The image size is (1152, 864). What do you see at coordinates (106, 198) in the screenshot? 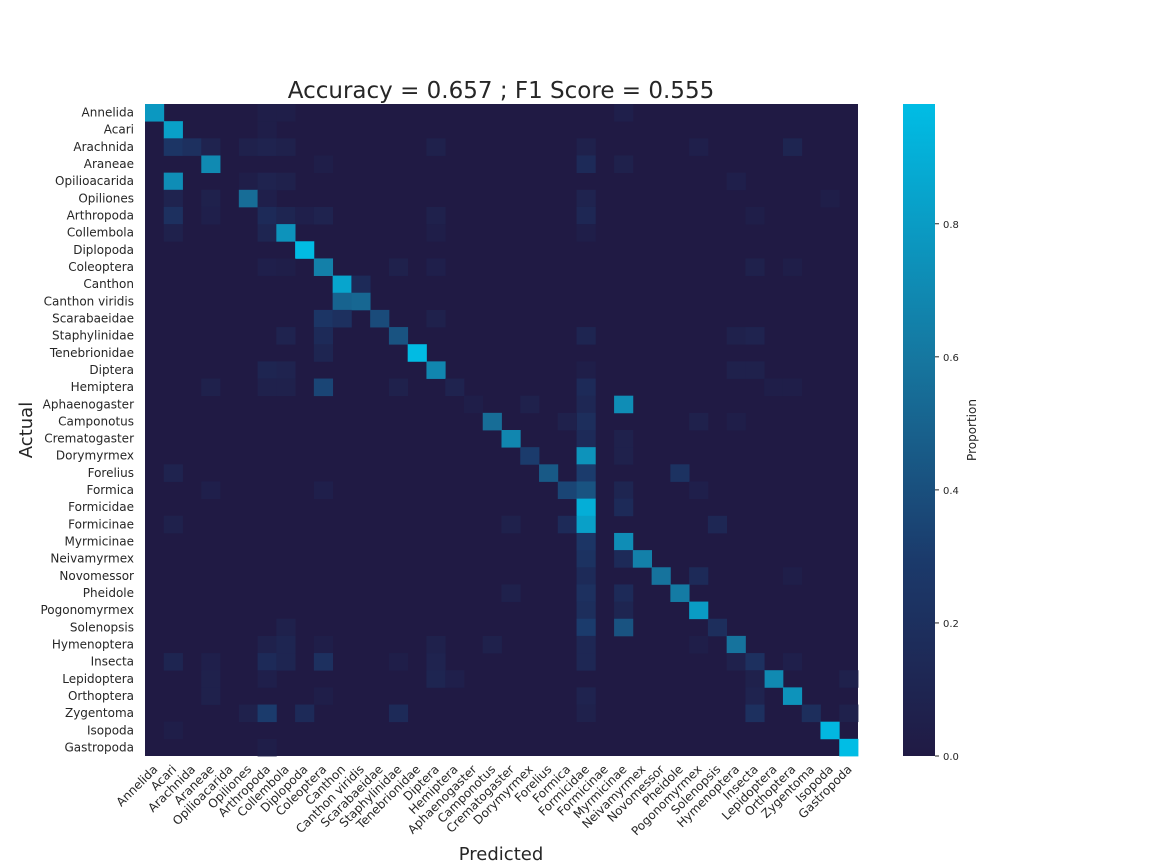
I see `y-tick-label: Opiliones` at bounding box center [106, 198].